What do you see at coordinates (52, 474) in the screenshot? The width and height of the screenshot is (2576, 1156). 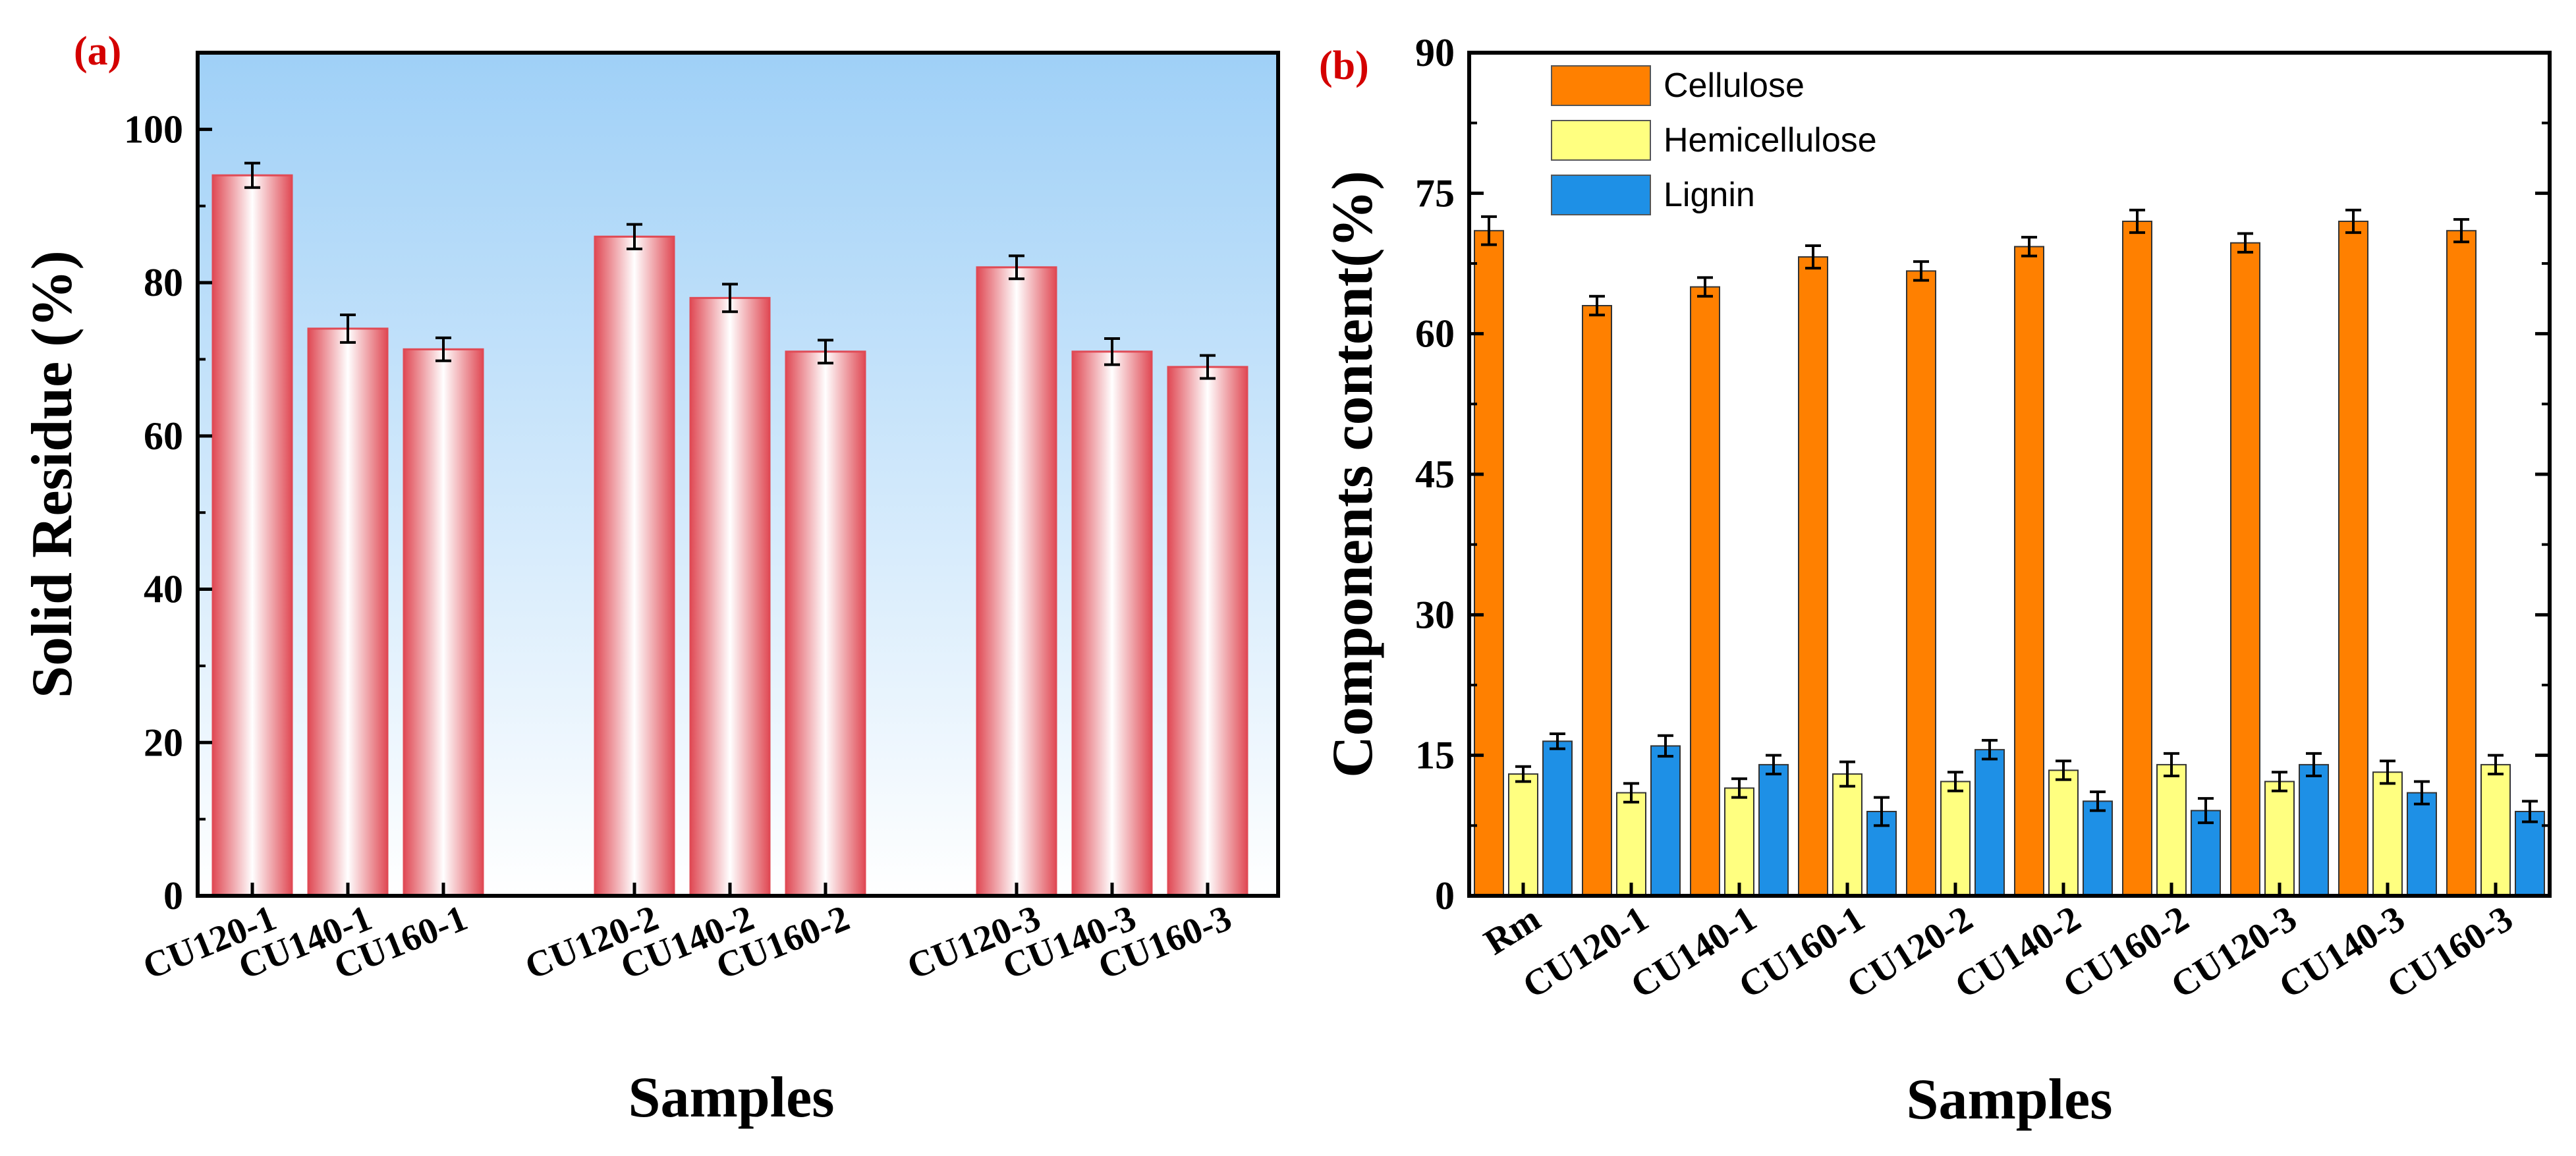 I see `chart-a-y-axis-title: Solid Residue (%)` at bounding box center [52, 474].